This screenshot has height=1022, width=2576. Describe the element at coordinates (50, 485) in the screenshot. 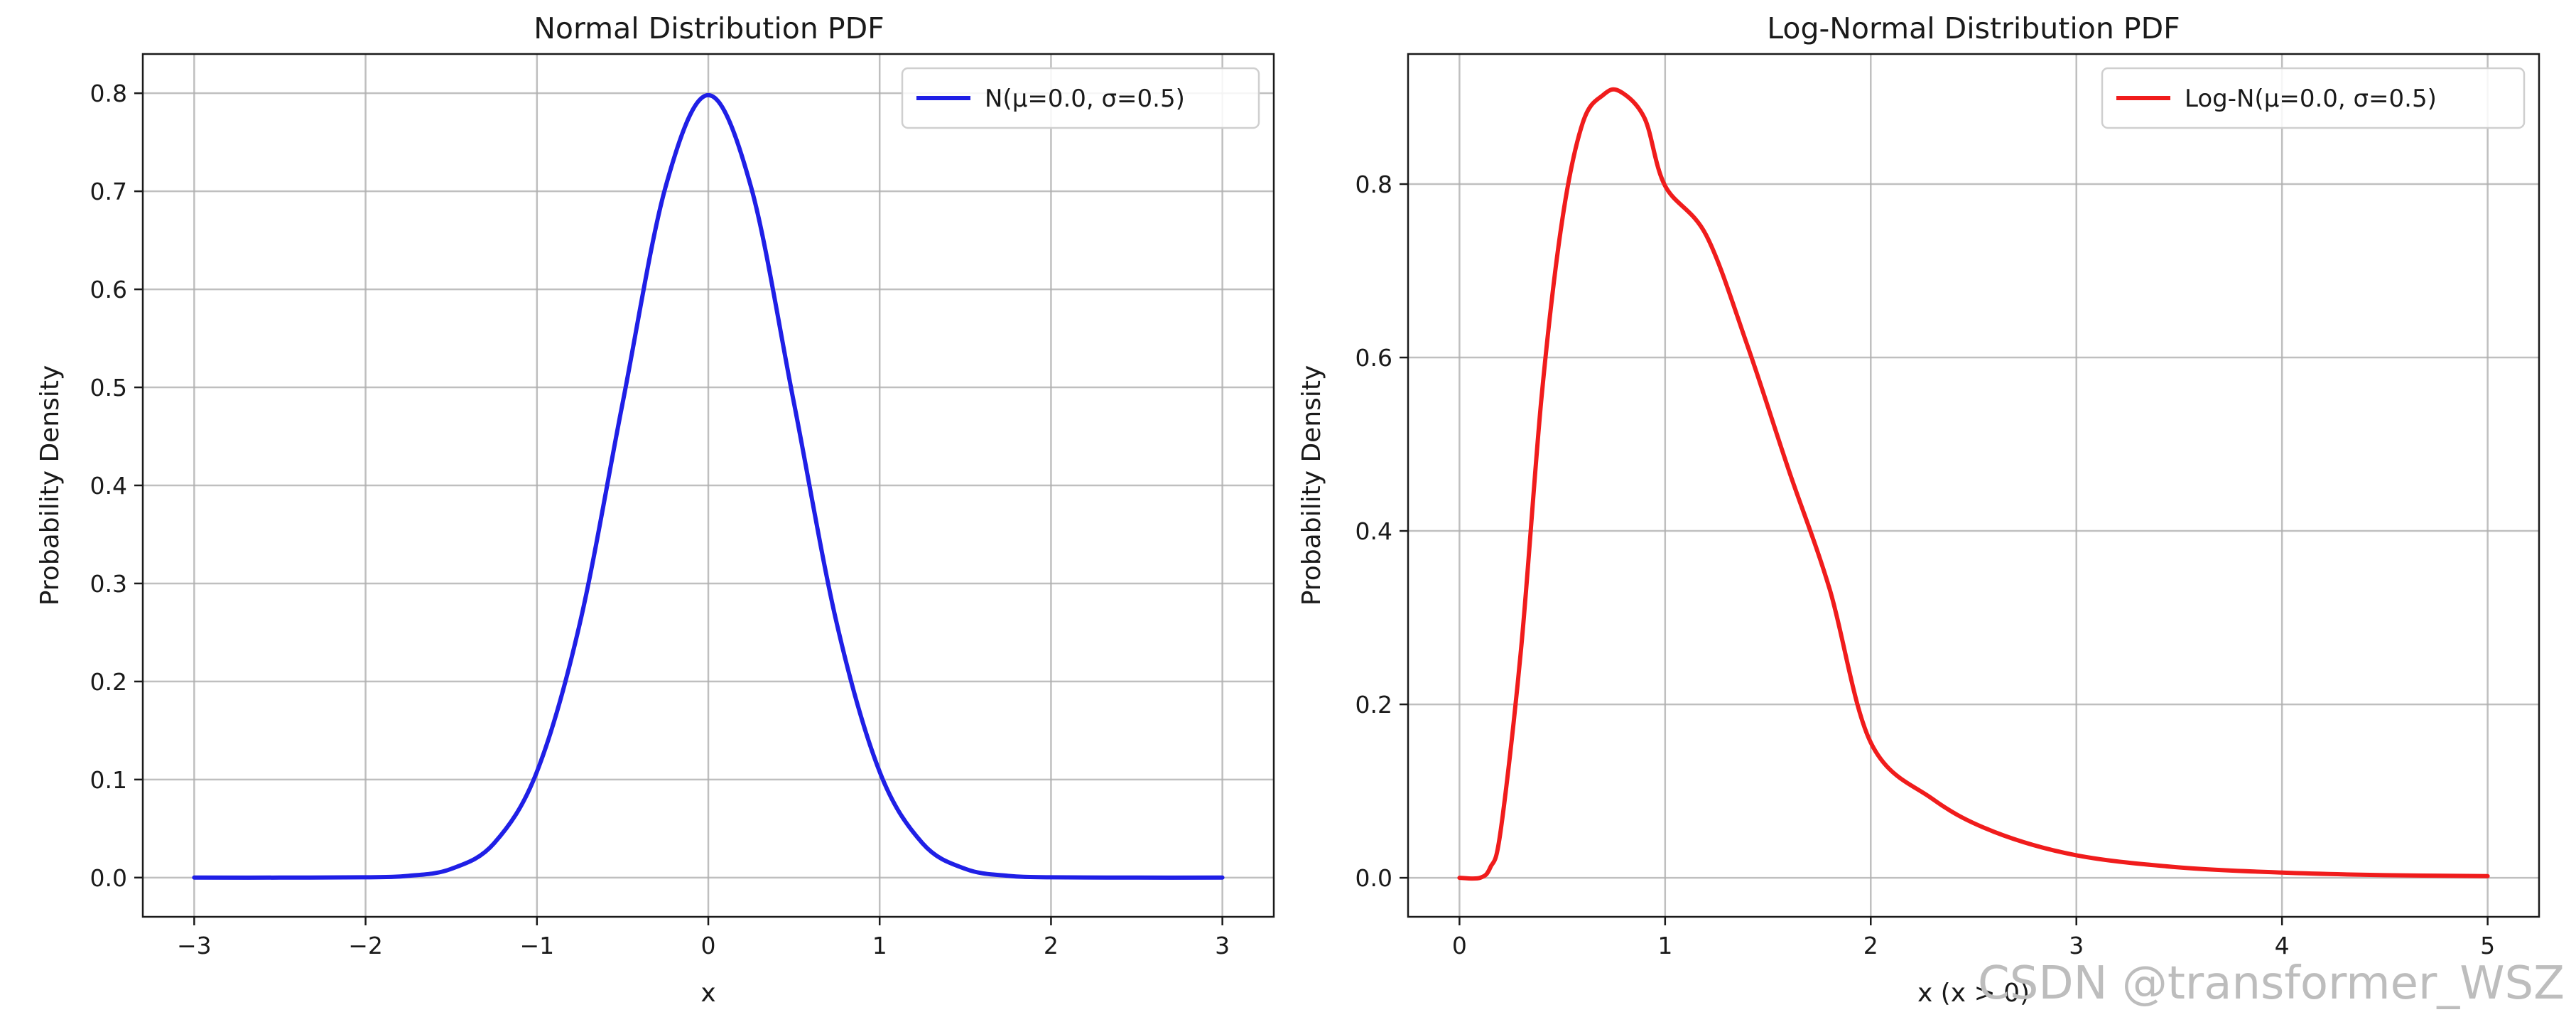

I see `normal-y-axis-label: Probability Density` at that location.